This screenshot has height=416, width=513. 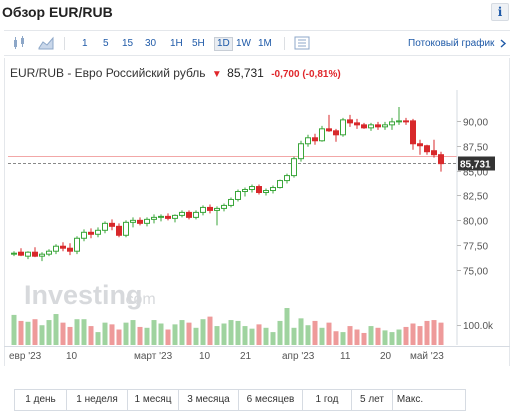 I want to click on range-button: 1 месяц, so click(x=153, y=400).